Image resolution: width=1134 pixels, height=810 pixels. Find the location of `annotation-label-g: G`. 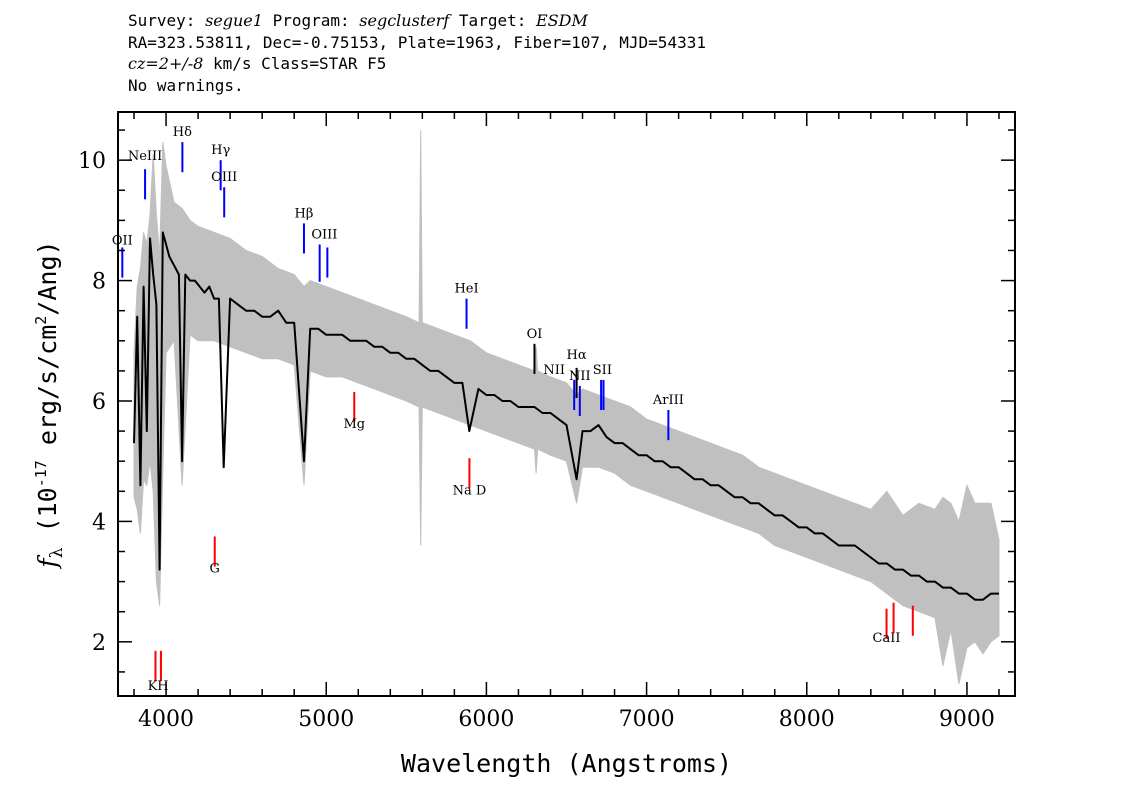

annotation-label-g: G is located at coordinates (215, 569).